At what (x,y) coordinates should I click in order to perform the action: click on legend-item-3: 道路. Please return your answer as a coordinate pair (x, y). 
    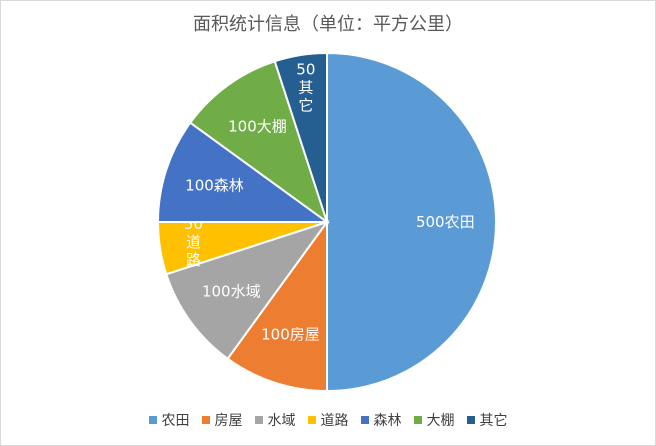
    Looking at the image, I should click on (328, 420).